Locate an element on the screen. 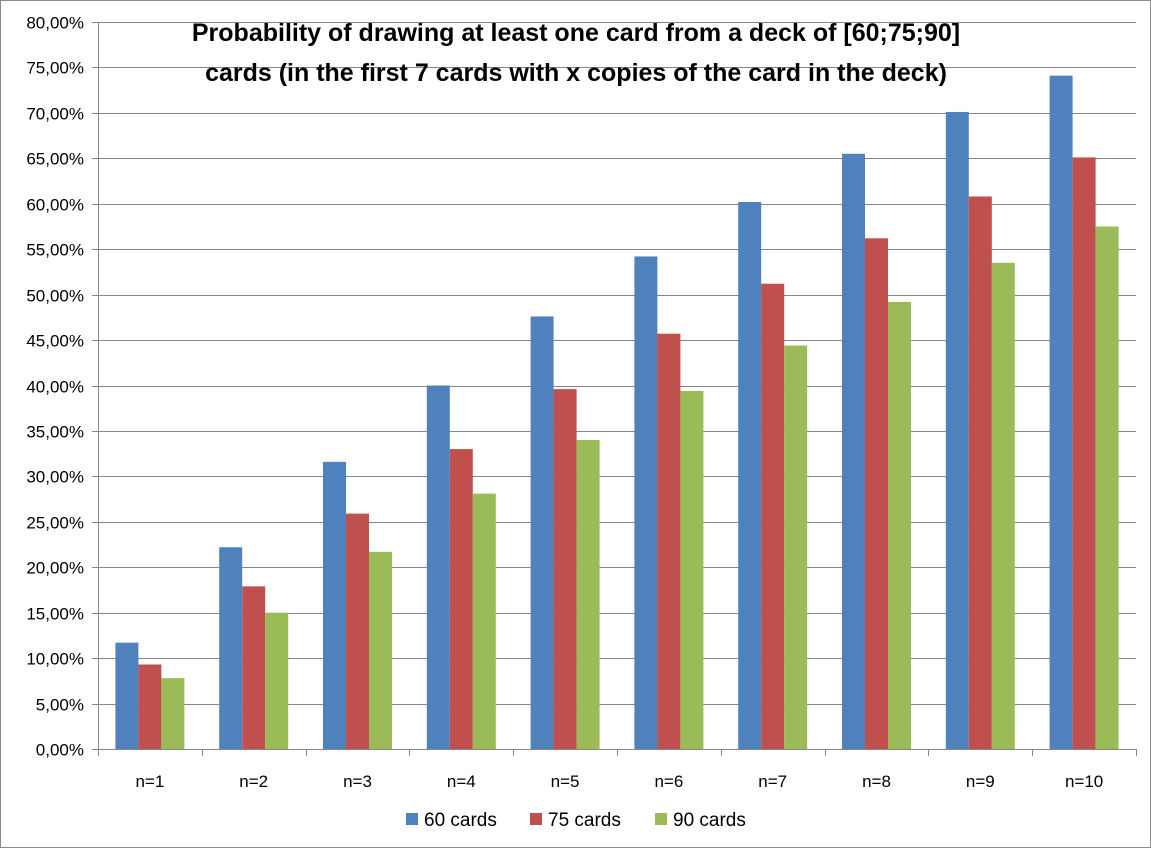 This screenshot has height=852, width=1151. x-tick-label: n=5 is located at coordinates (565, 781).